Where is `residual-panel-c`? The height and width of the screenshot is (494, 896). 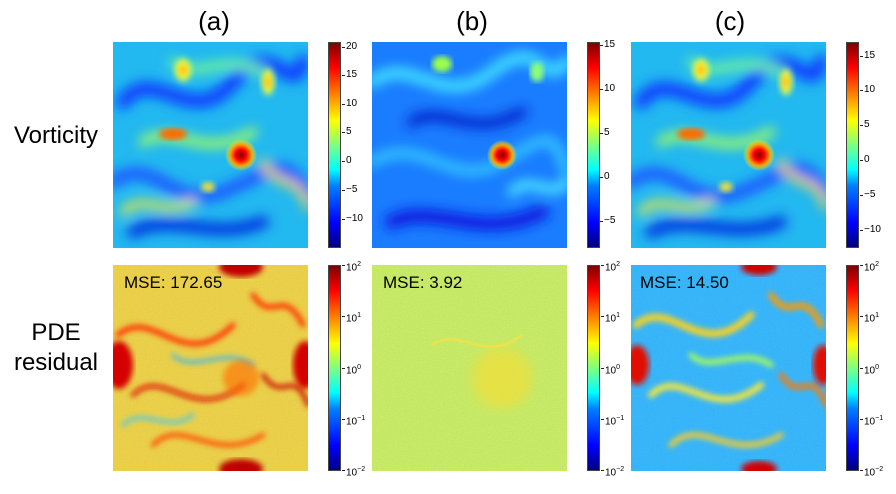
residual-panel-c is located at coordinates (728, 368).